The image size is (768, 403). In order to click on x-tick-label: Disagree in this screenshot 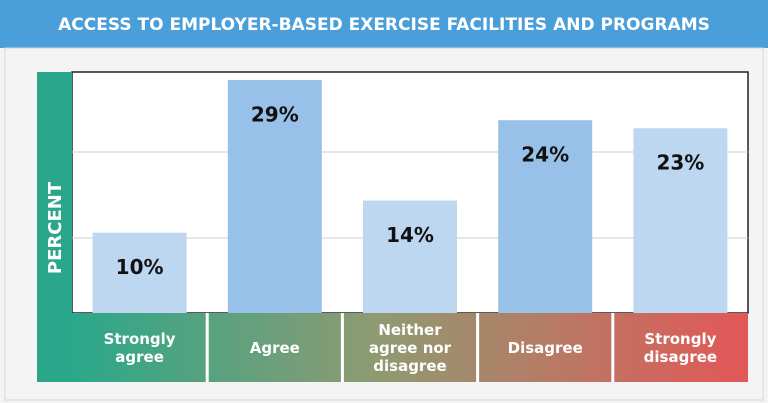, I will do `click(545, 347)`.